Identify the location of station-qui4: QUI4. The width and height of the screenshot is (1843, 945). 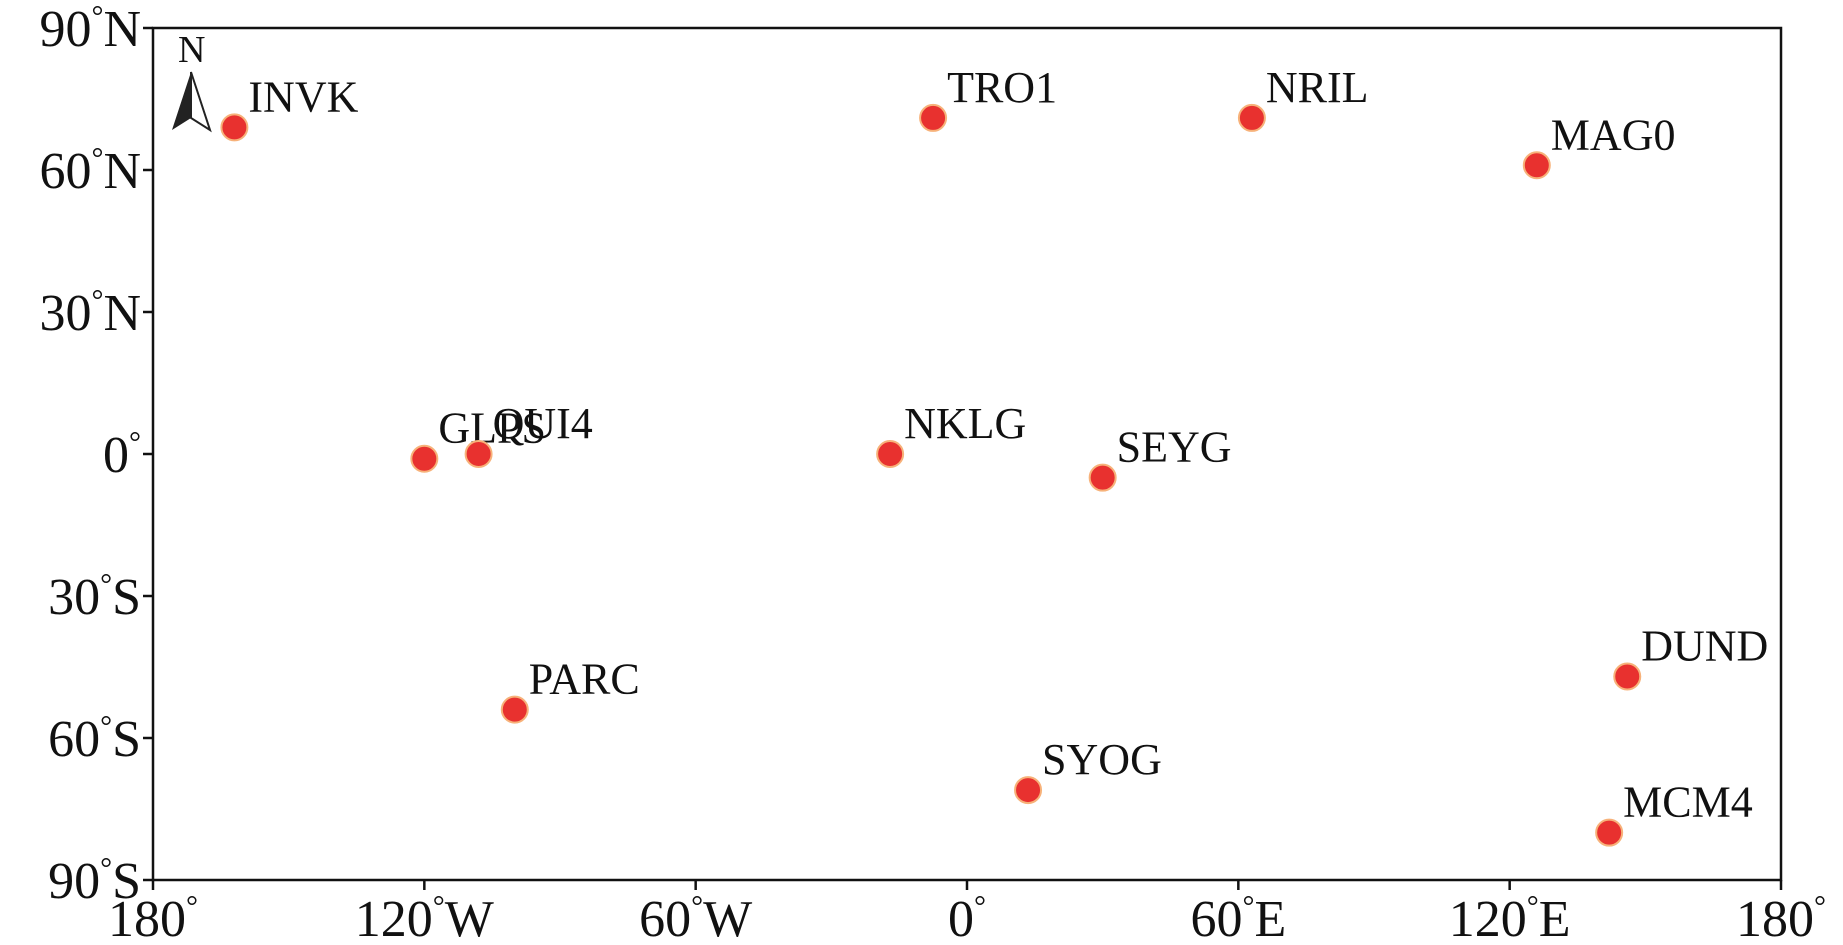
(528, 433).